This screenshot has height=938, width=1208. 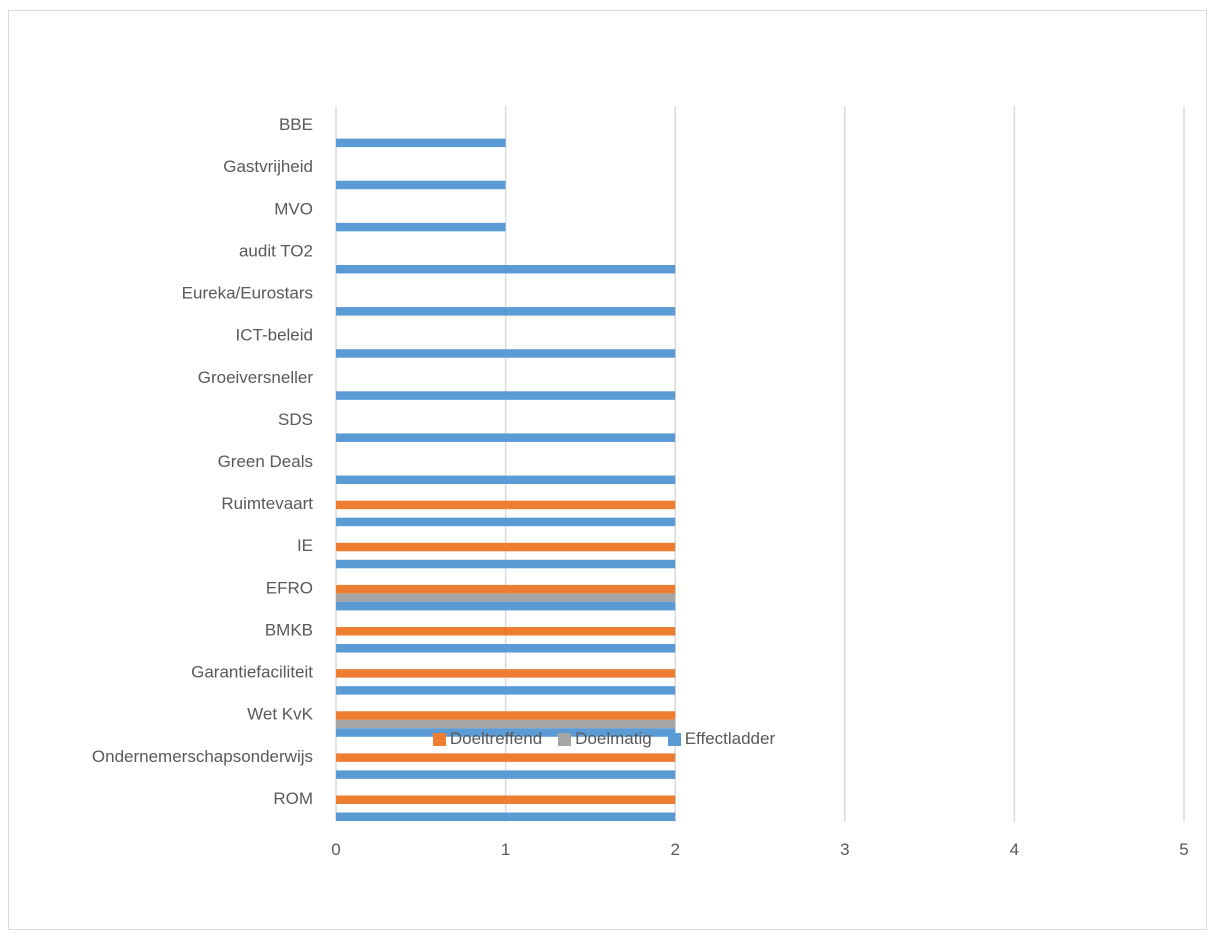 What do you see at coordinates (506, 774) in the screenshot?
I see `bar-effectladder-ondernemerschapsonderwijs` at bounding box center [506, 774].